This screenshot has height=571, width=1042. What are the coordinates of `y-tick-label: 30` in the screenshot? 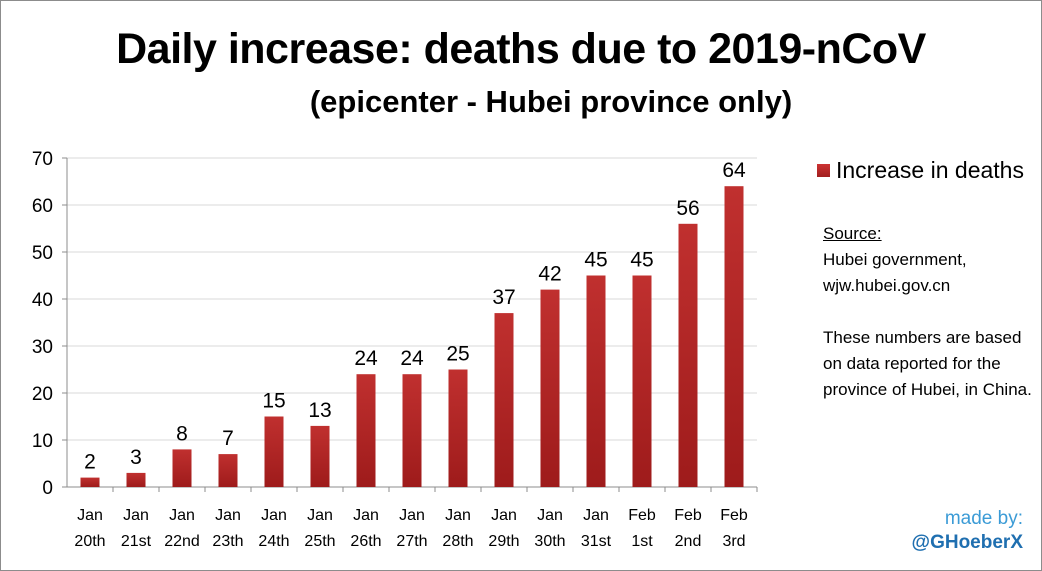 It's located at (42, 347).